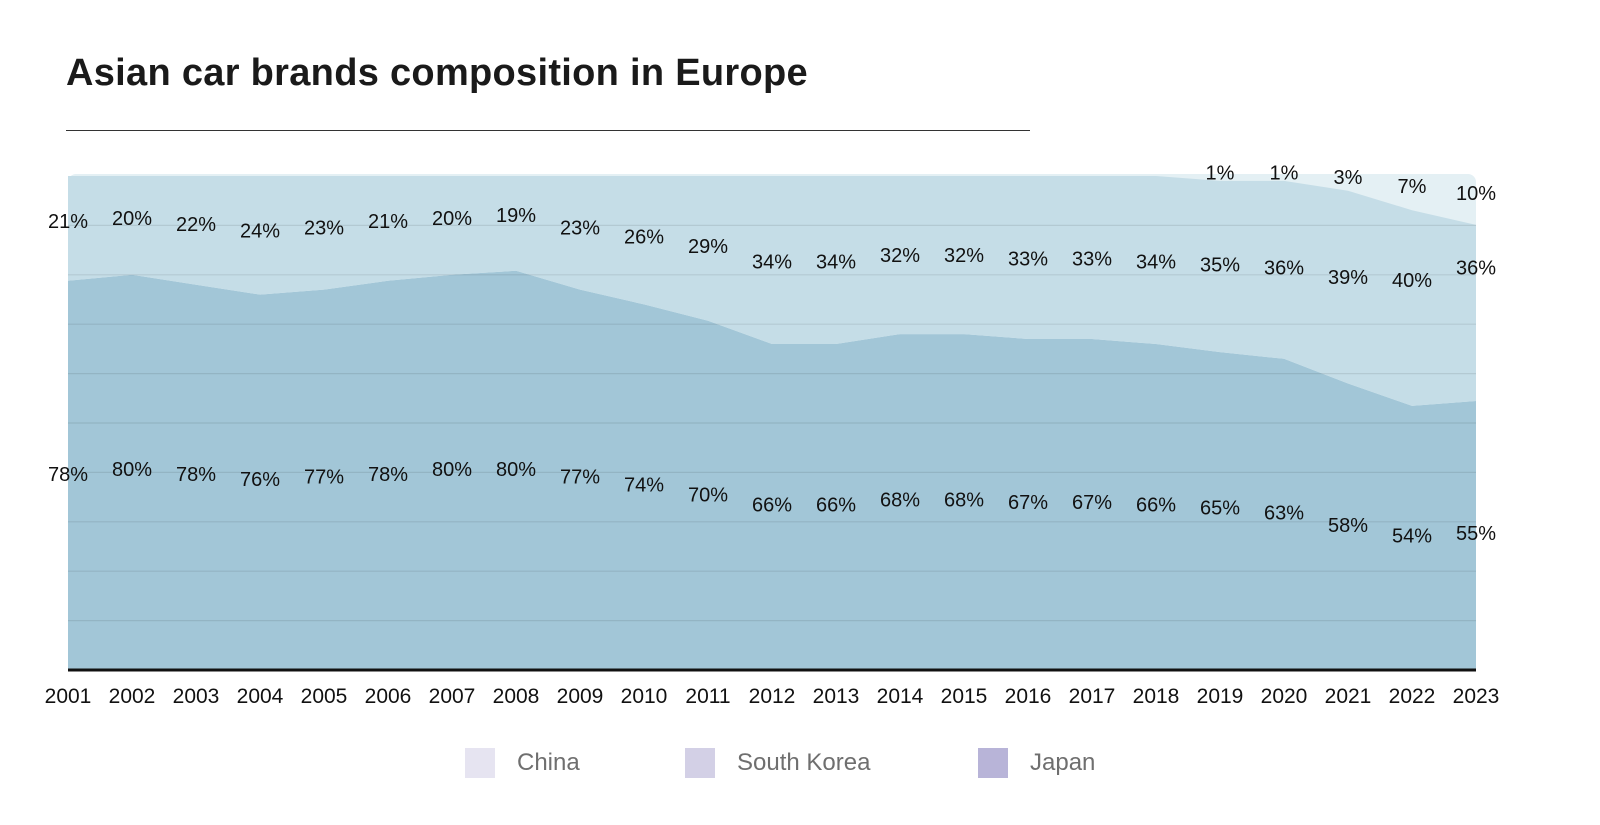 This screenshot has height=825, width=1600. I want to click on x-tick-label: 2003, so click(196, 696).